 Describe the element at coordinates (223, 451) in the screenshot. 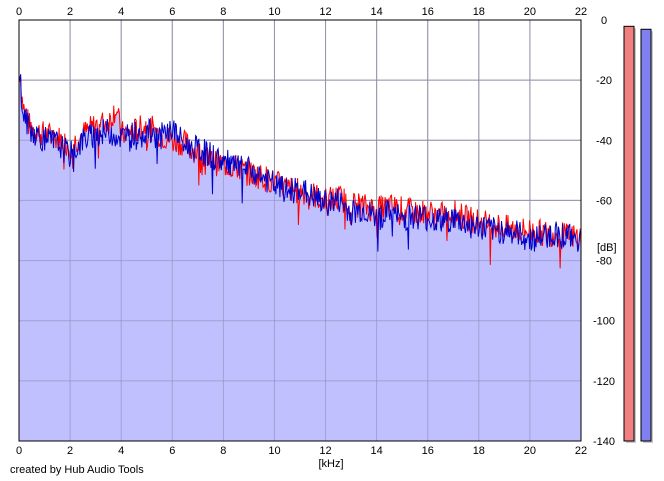

I see `x-tick-label-bottom: 8` at that location.